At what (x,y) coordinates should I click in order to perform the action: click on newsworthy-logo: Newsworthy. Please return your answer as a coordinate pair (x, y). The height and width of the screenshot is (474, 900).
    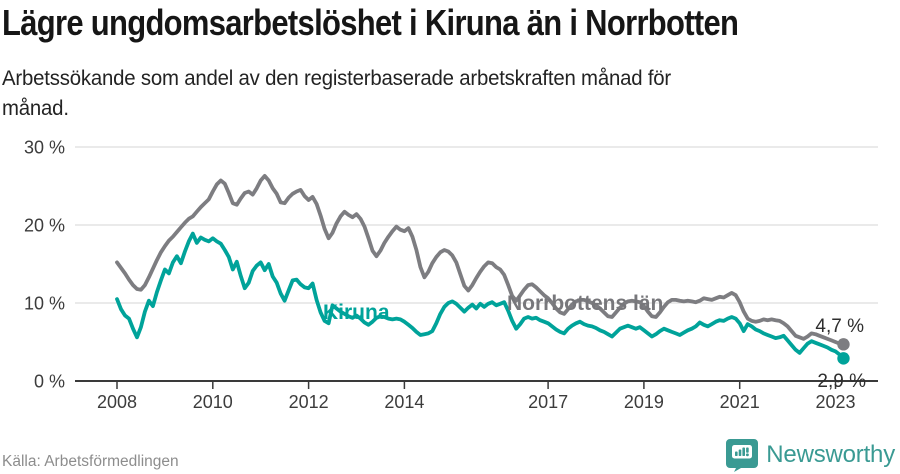
    Looking at the image, I should click on (810, 455).